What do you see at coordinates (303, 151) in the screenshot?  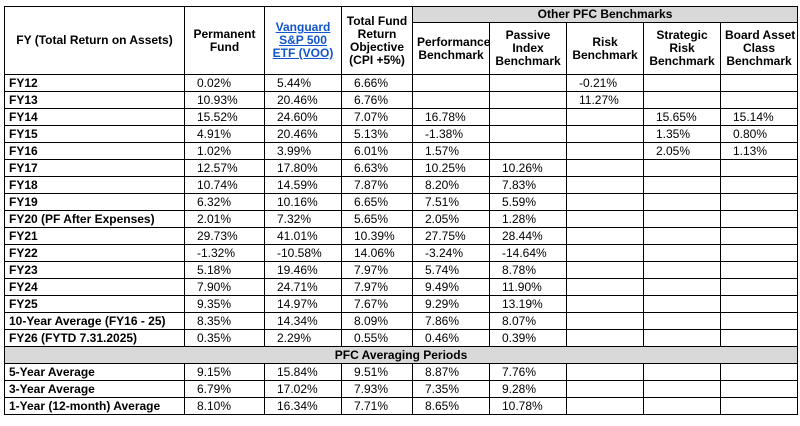 I see `table-cell: 3.99%` at bounding box center [303, 151].